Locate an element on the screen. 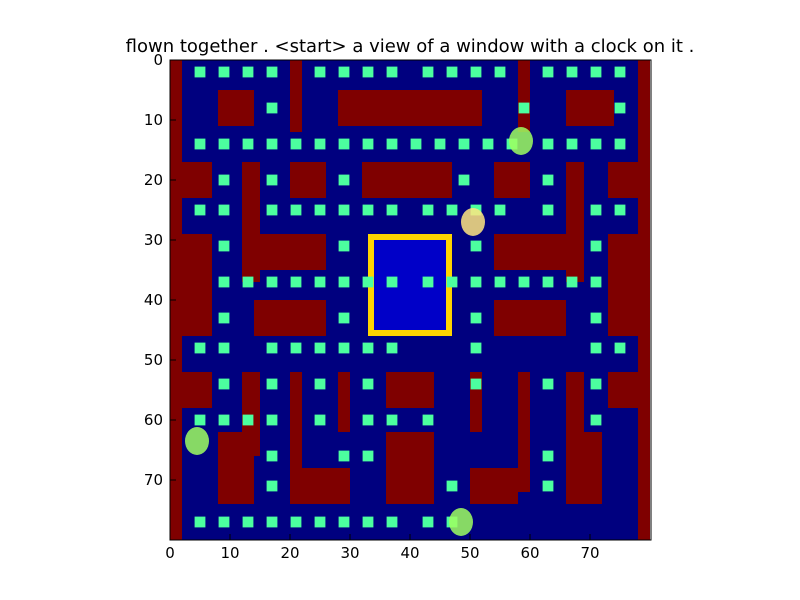 This screenshot has width=800, height=600. y-tick-label: 0 is located at coordinates (158, 60).